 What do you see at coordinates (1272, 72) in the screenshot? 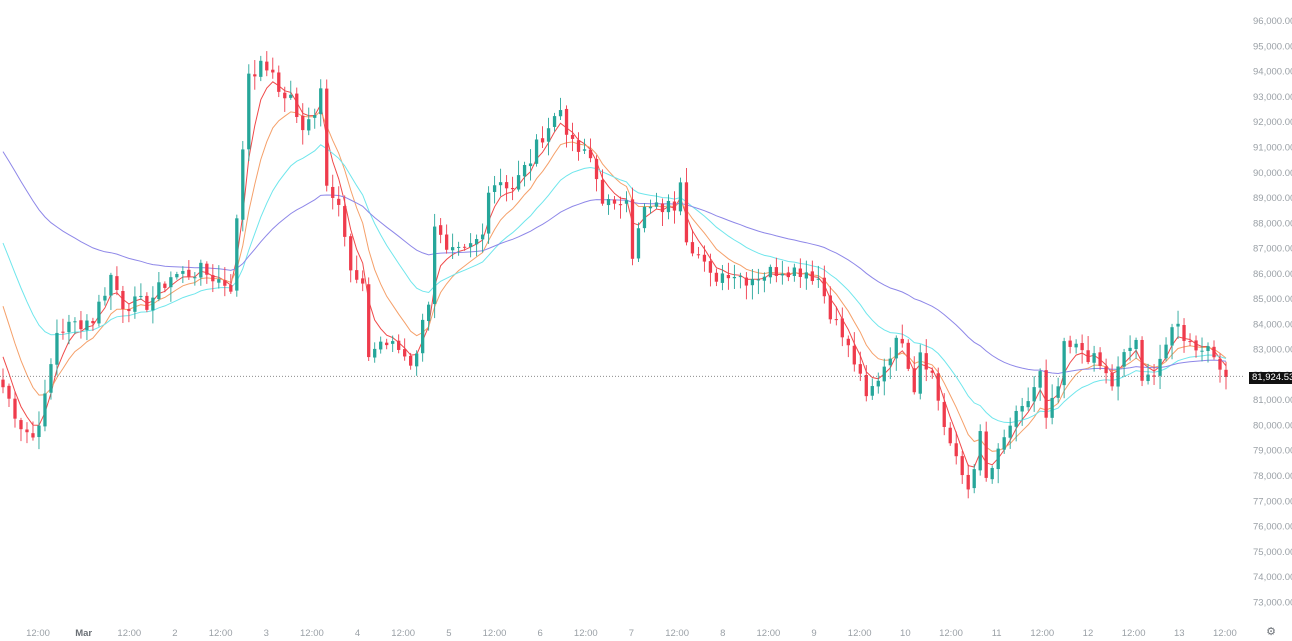
I see `y-tick-label: 94,000.00` at bounding box center [1272, 72].